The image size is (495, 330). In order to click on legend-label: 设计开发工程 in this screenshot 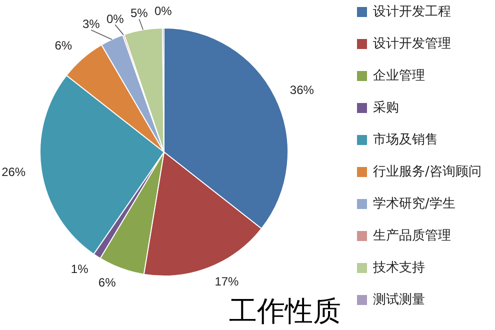, I will do `click(412, 12)`.